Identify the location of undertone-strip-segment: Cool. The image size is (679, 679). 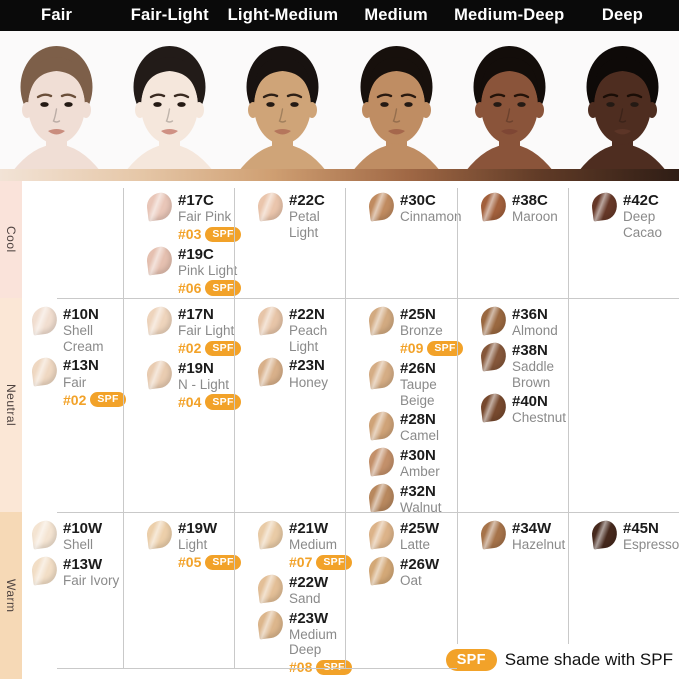
(11, 239).